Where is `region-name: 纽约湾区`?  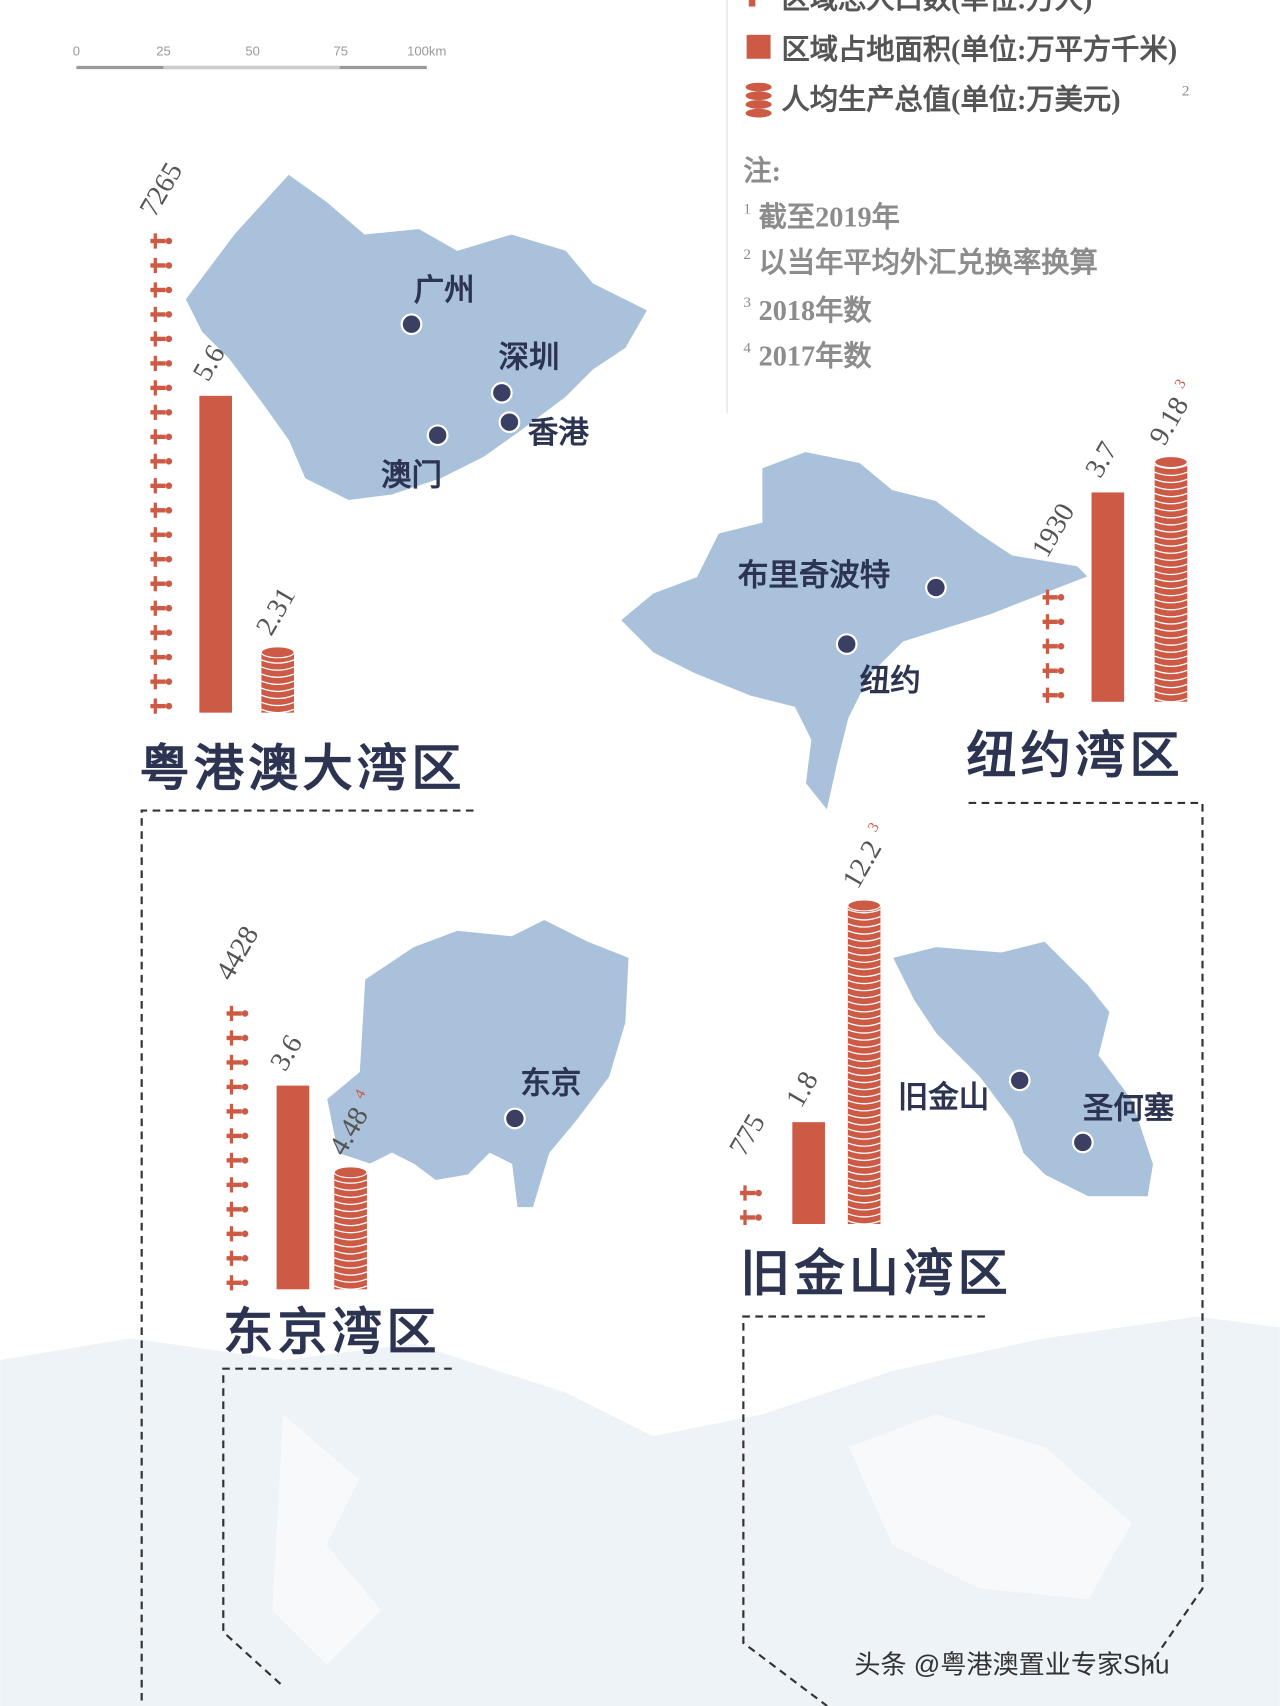 region-name: 纽约湾区 is located at coordinates (1075, 755).